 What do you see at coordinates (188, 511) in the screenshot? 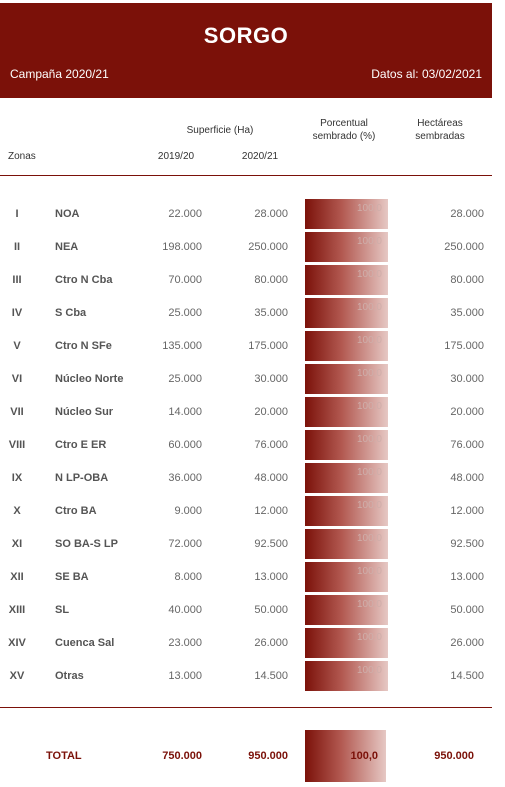
I see `superficie-2019-20: 9.000` at bounding box center [188, 511].